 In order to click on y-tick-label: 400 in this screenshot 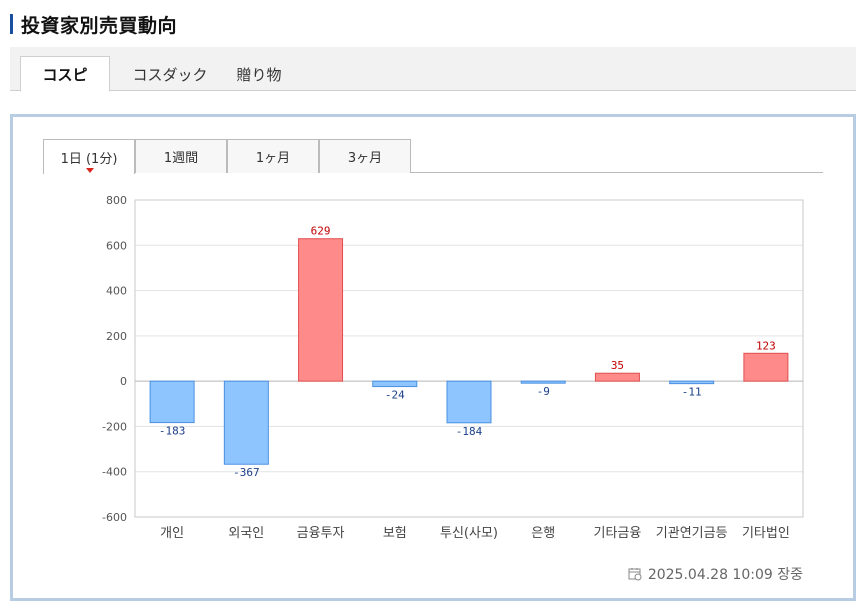, I will do `click(116, 291)`.